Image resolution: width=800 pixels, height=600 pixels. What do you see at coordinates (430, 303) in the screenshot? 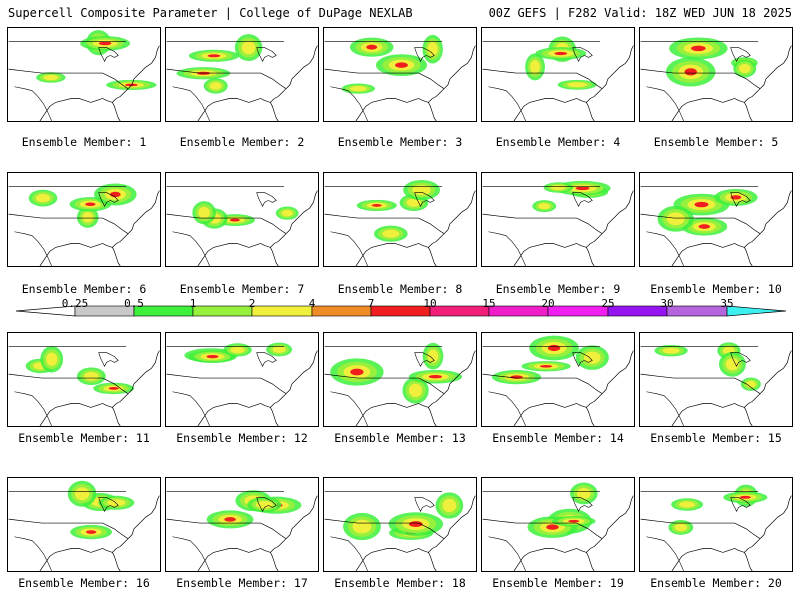
I see `colorbar-tick-label: 10` at bounding box center [430, 303].